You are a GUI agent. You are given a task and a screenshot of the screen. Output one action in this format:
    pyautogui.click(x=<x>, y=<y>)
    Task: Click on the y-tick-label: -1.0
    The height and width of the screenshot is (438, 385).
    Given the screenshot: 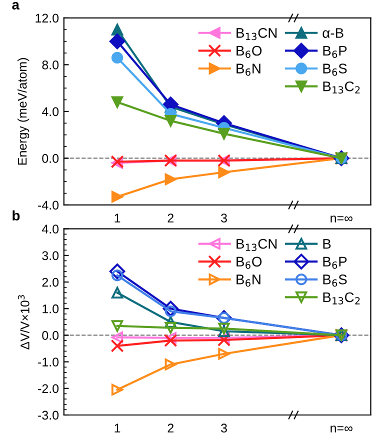 What is the action you would take?
    pyautogui.click(x=48, y=362)
    